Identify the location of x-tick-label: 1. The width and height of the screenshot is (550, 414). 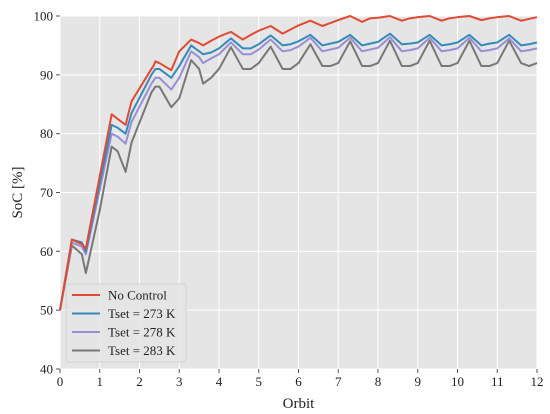
(100, 381).